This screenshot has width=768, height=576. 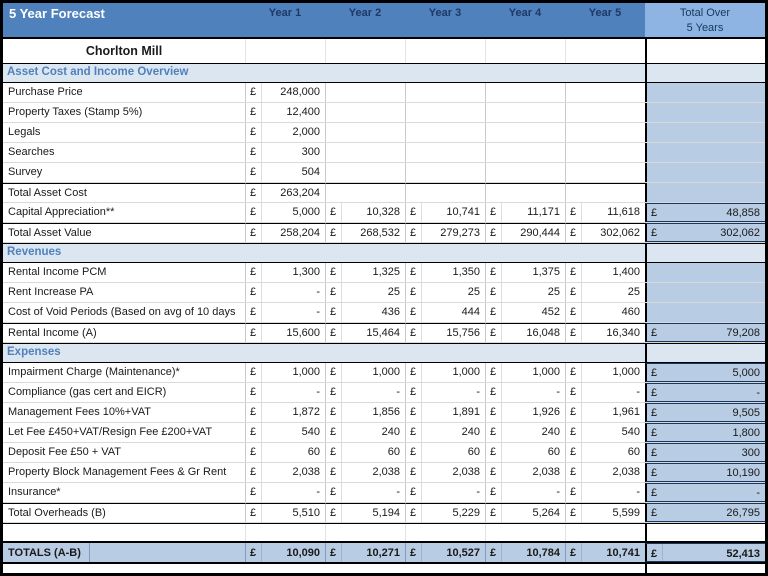 I want to click on money-cell: £2,000, so click(x=285, y=132).